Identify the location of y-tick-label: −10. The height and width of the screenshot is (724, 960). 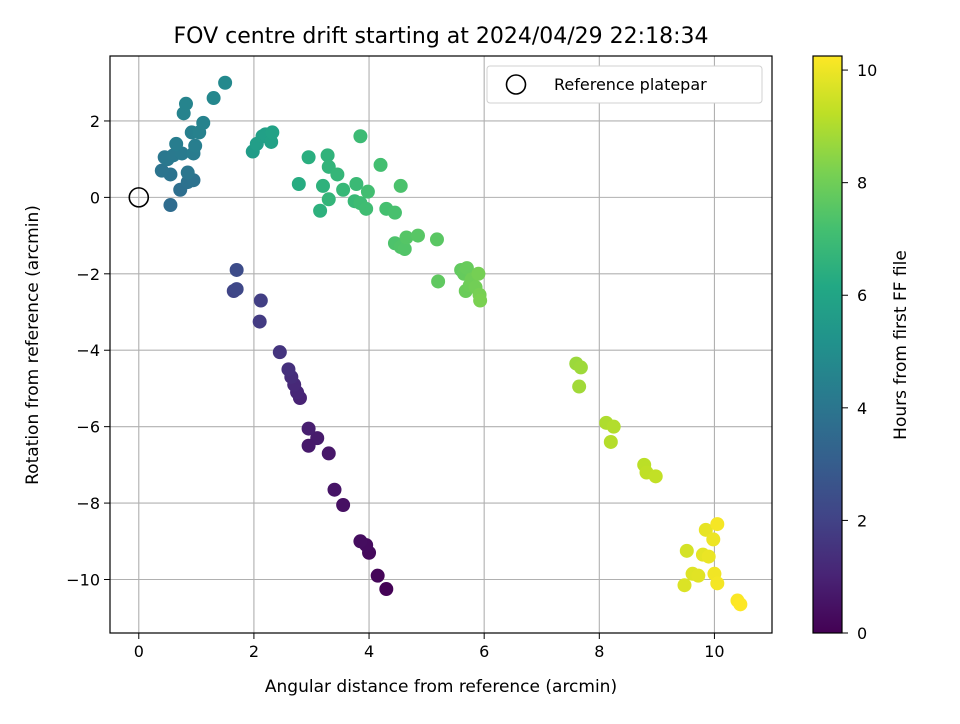
(83, 580).